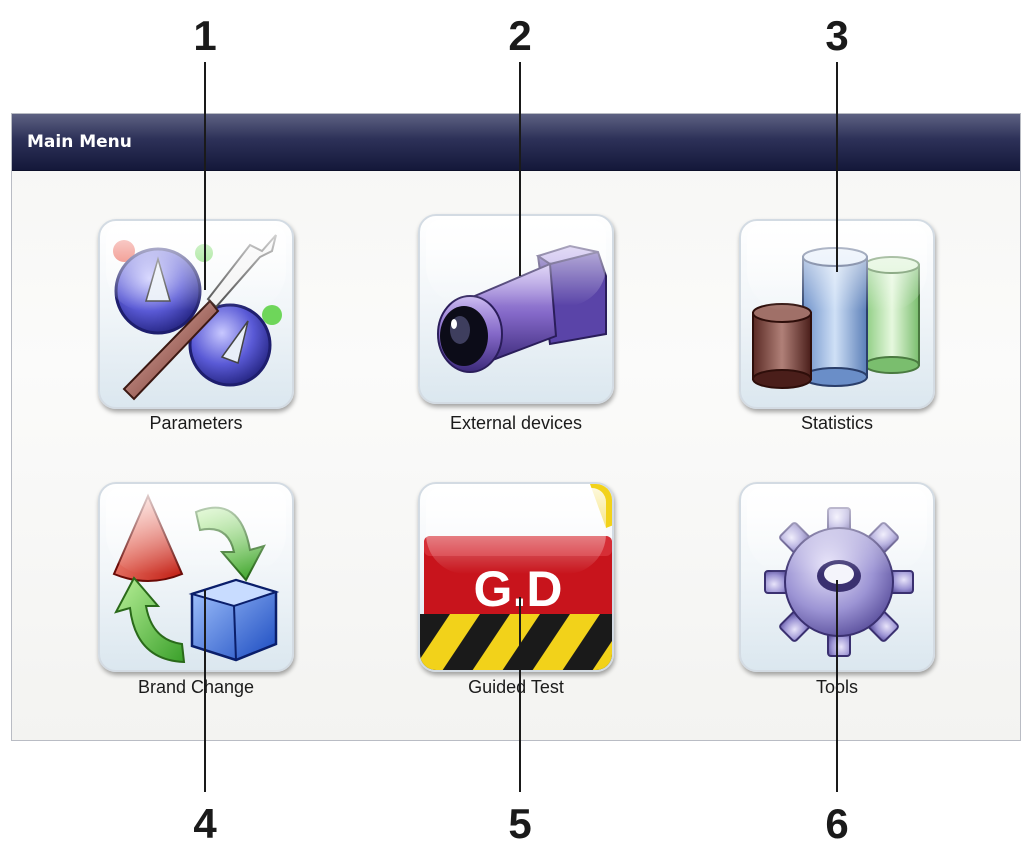 The image size is (1030, 854). I want to click on statistics-label: Statistics, so click(837, 423).